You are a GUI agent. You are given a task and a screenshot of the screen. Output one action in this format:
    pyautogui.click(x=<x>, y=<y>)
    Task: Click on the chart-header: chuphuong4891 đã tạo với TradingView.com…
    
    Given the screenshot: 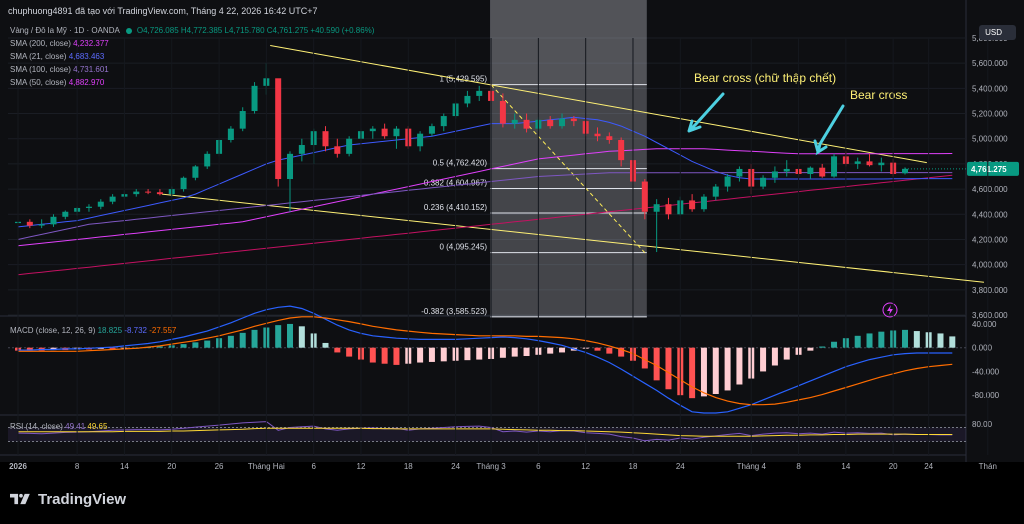 What is the action you would take?
    pyautogui.click(x=163, y=11)
    